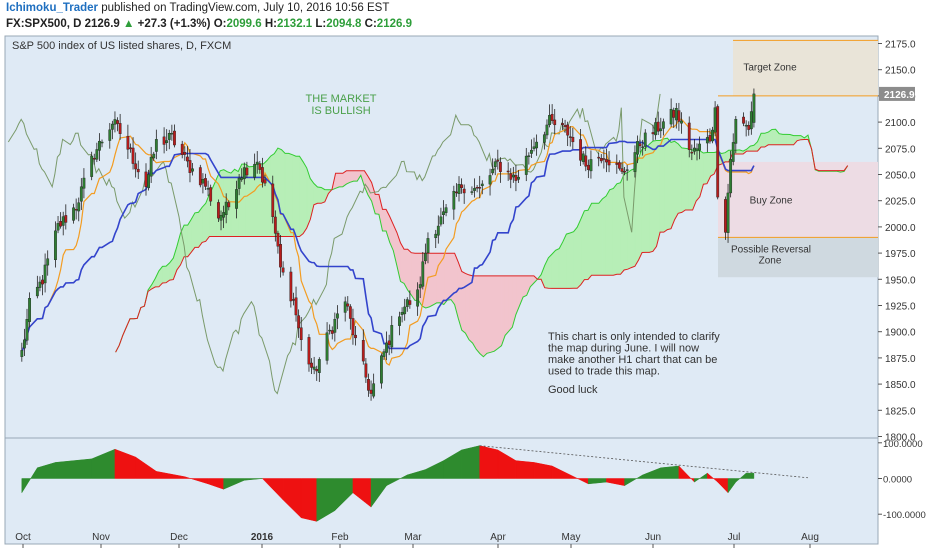 The image size is (932, 550). Describe the element at coordinates (271, 24) in the screenshot. I see `high-label: H:` at that location.